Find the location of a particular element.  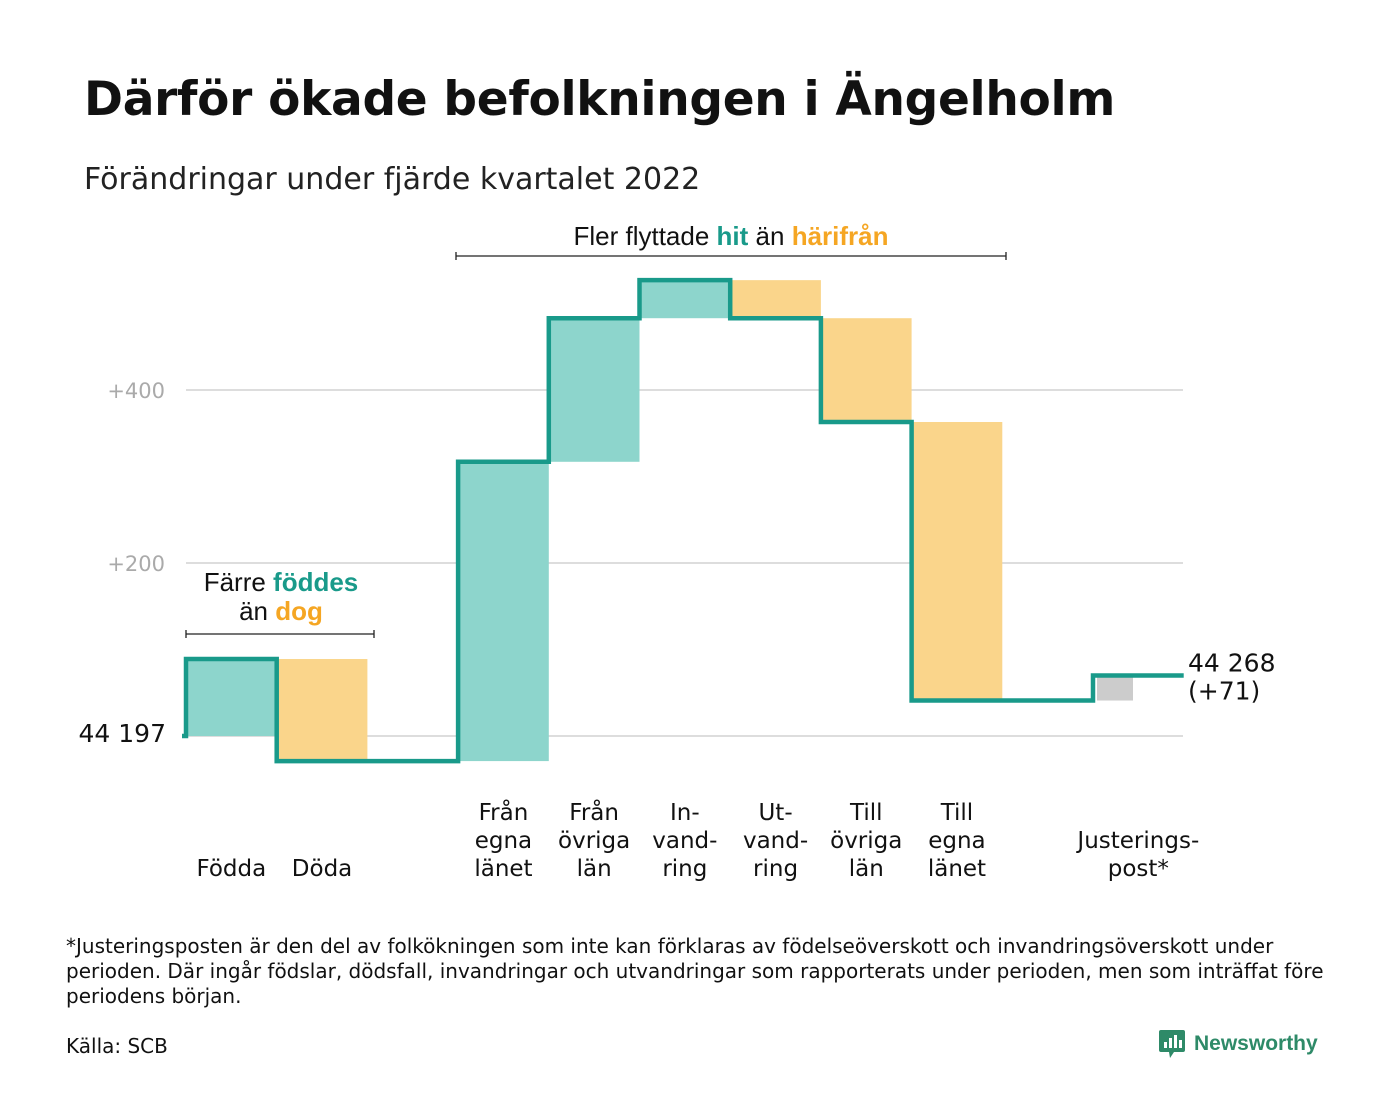

end-value-label: 44 268 is located at coordinates (1231, 662).